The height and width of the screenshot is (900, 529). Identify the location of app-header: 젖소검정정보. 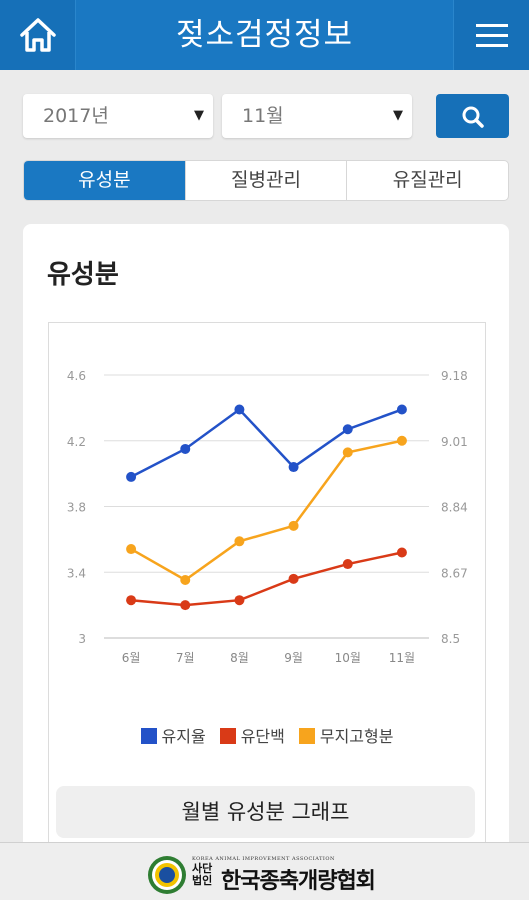
(264, 35).